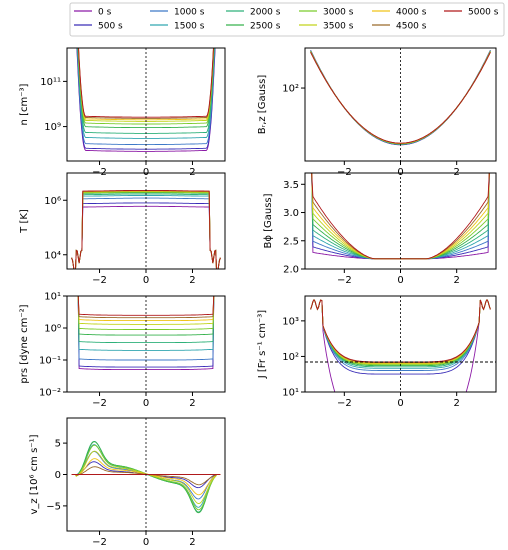 Image resolution: width=508 pixels, height=550 pixels. I want to click on y-axis-label: Bϕ [Gauss], so click(268, 220).